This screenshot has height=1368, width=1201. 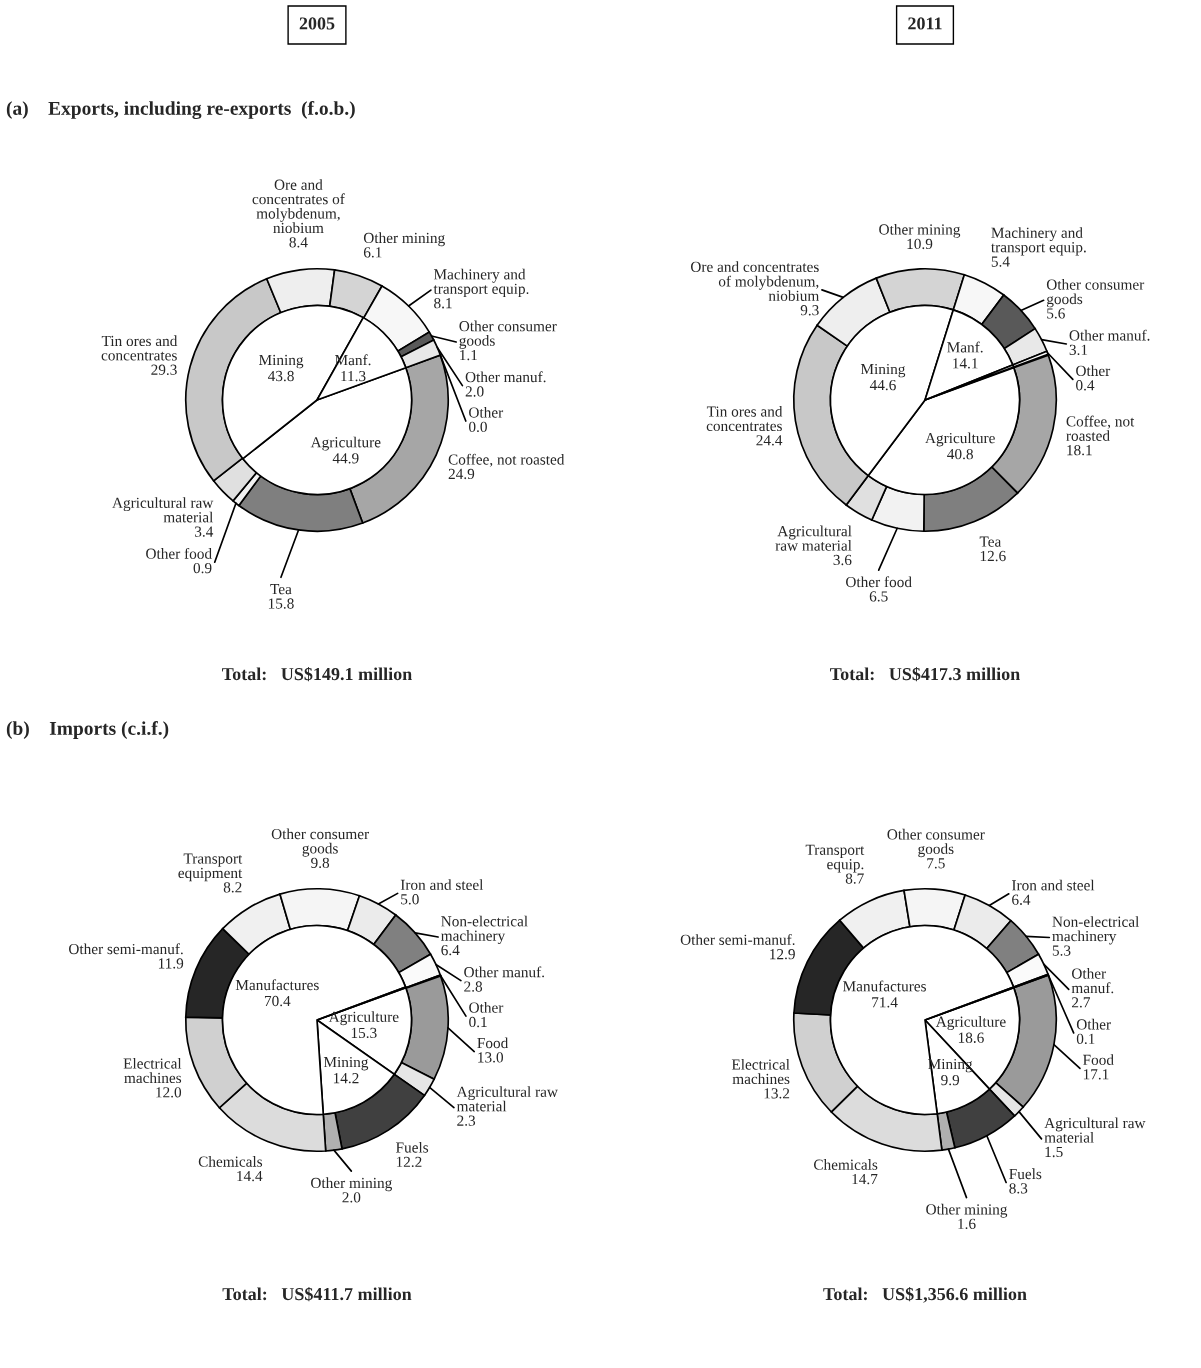 I want to click on data-label: 29.3, so click(x=164, y=369).